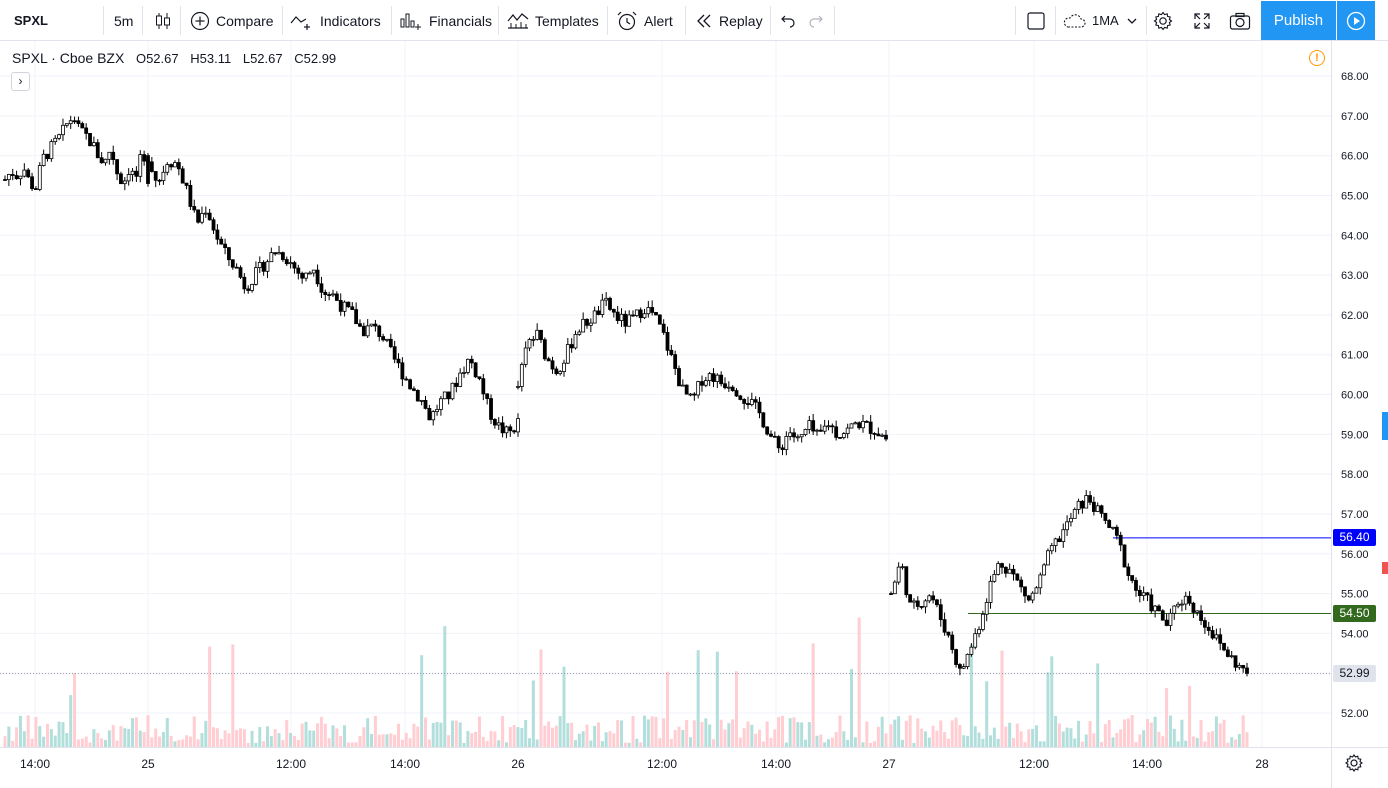  Describe the element at coordinates (1317, 58) in the screenshot. I see `warning-icon: !` at that location.